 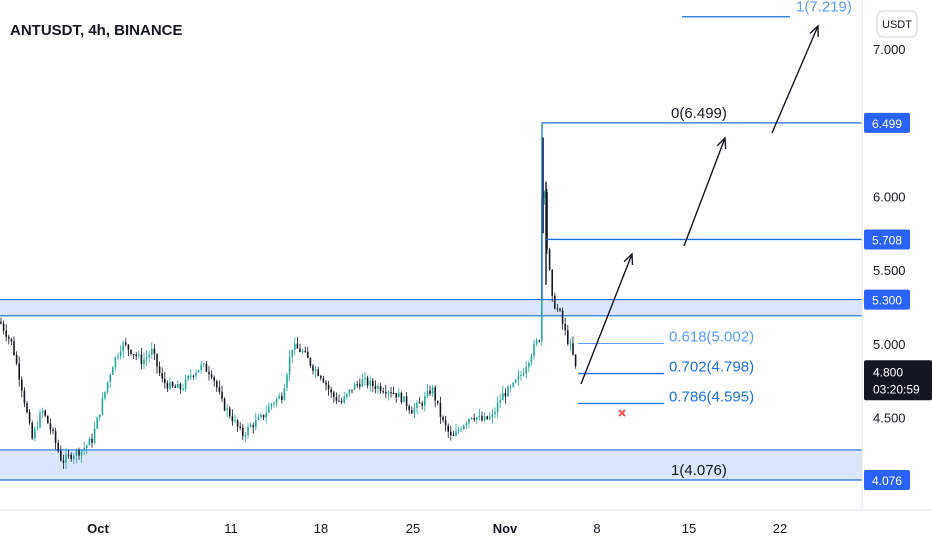 I want to click on fib-label-1: 0.618(5.002), so click(x=711, y=337).